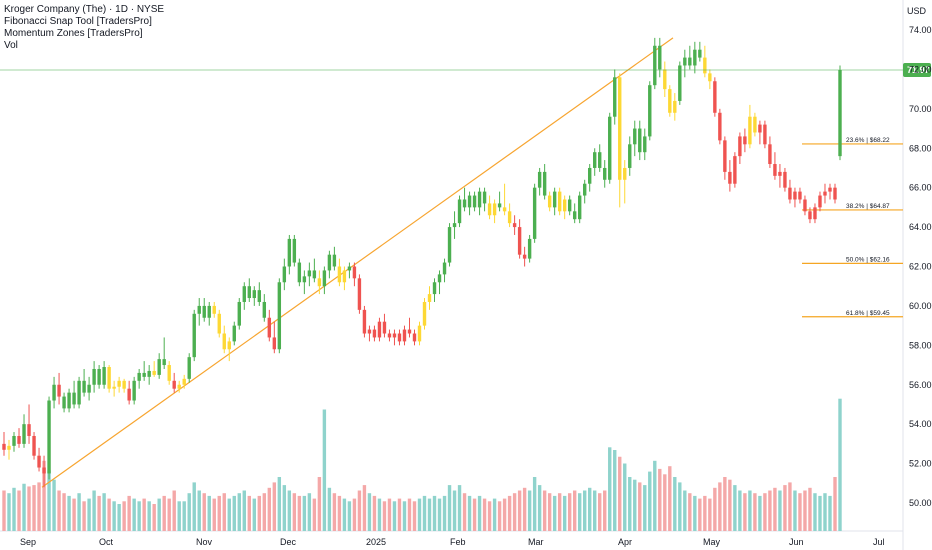 Image resolution: width=932 pixels, height=550 pixels. What do you see at coordinates (879, 542) in the screenshot?
I see `time-tick-label: Jul` at bounding box center [879, 542].